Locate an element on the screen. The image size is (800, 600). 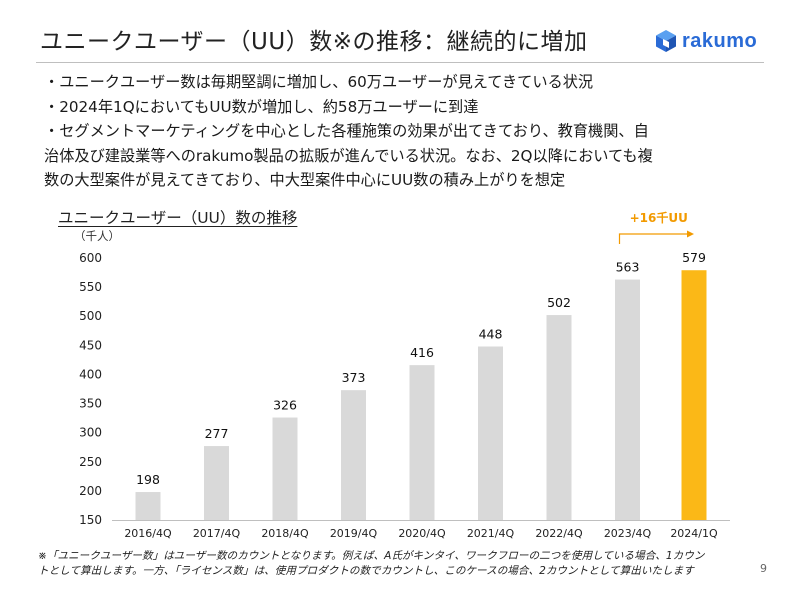
bar-2024-1Q is located at coordinates (694, 395).